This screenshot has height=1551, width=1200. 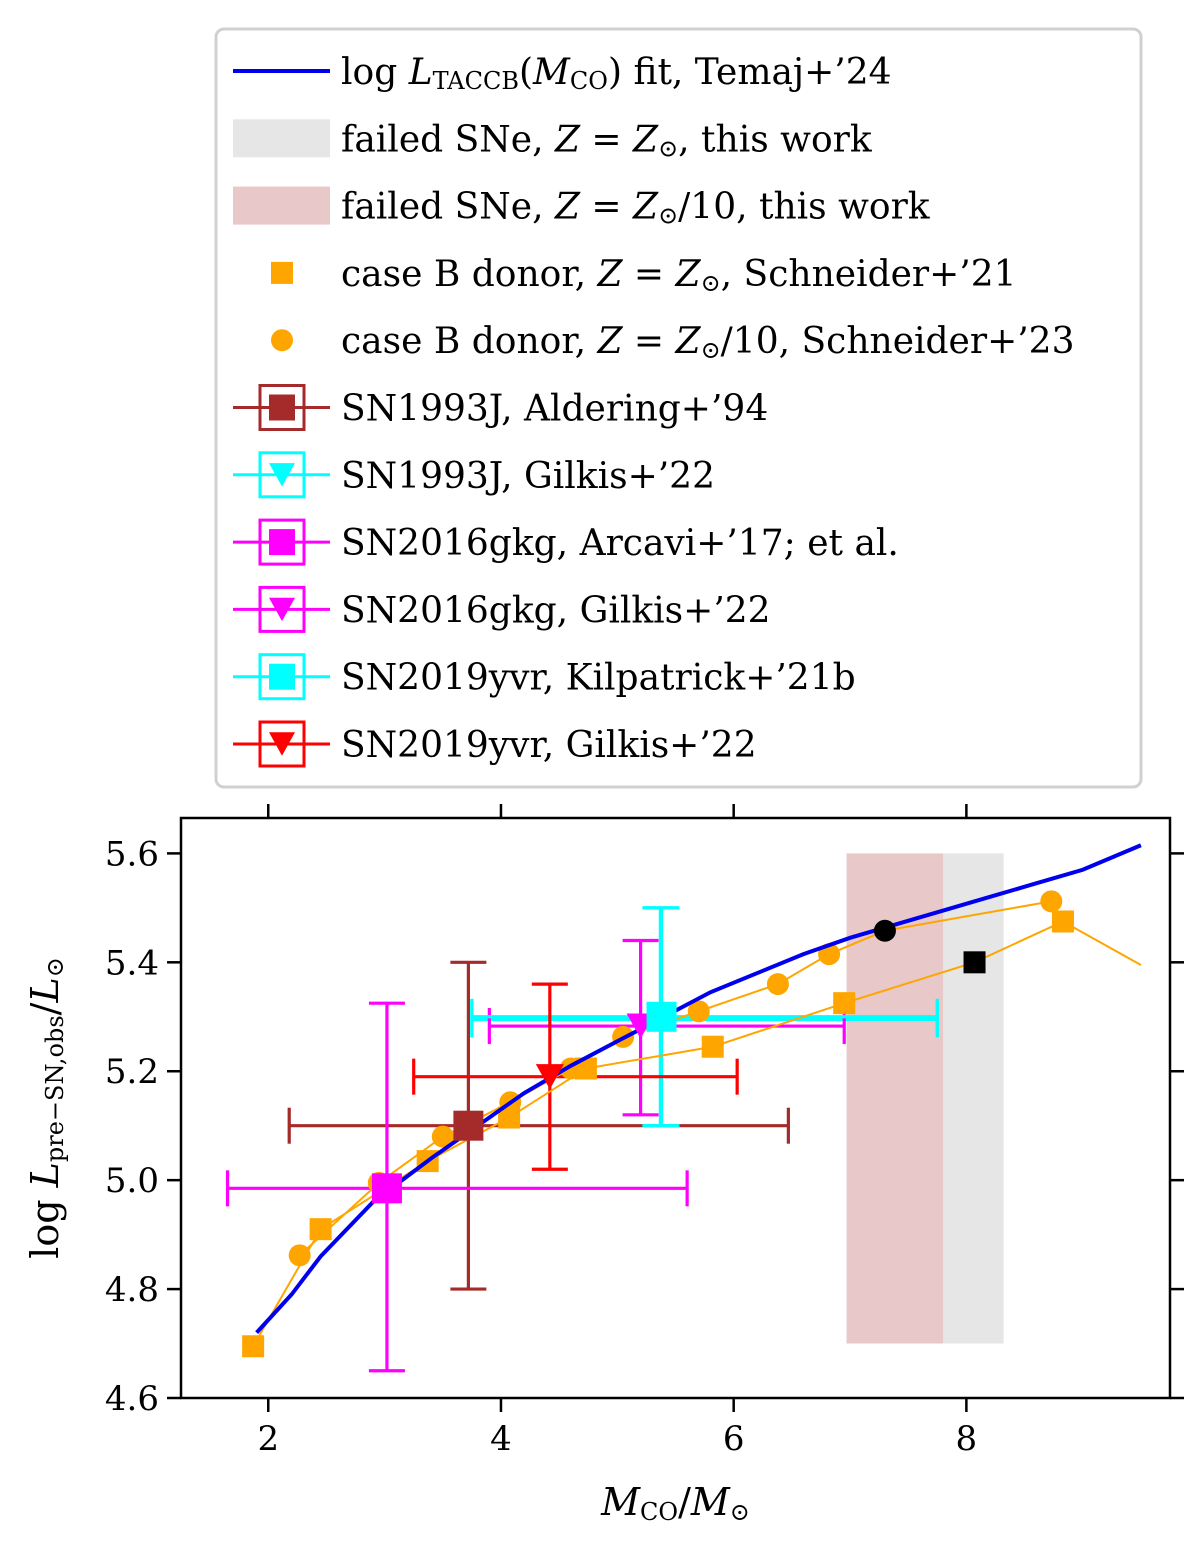 What do you see at coordinates (132, 854) in the screenshot?
I see `y-tick-label: 5.6` at bounding box center [132, 854].